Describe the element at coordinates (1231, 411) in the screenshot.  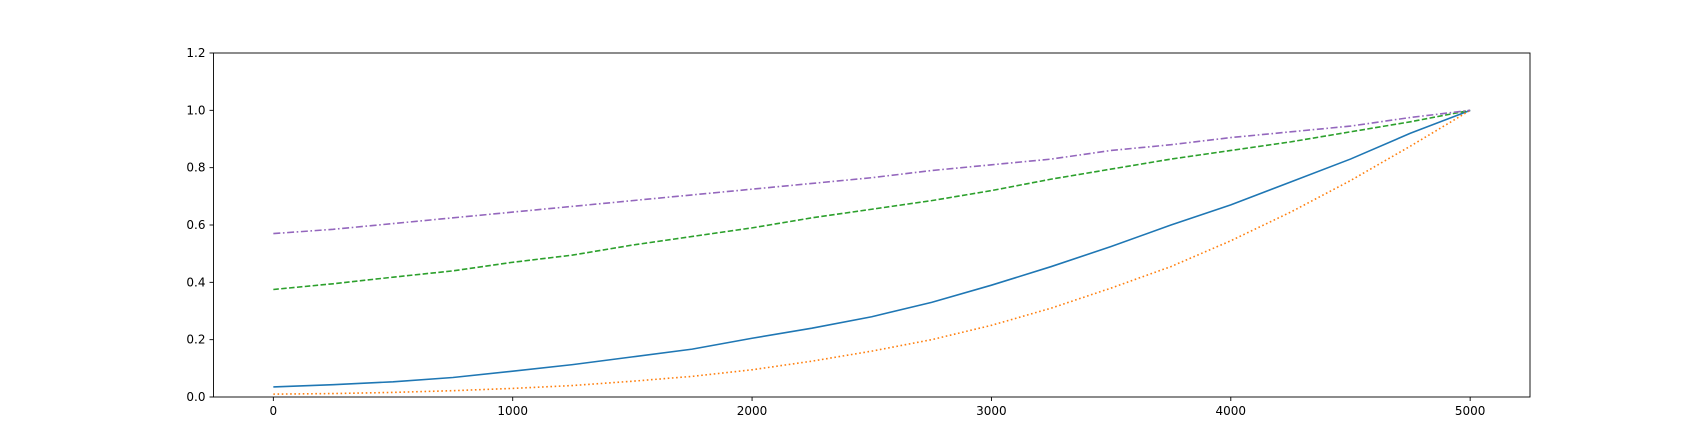
I see `x-tick-label: 4000` at that location.